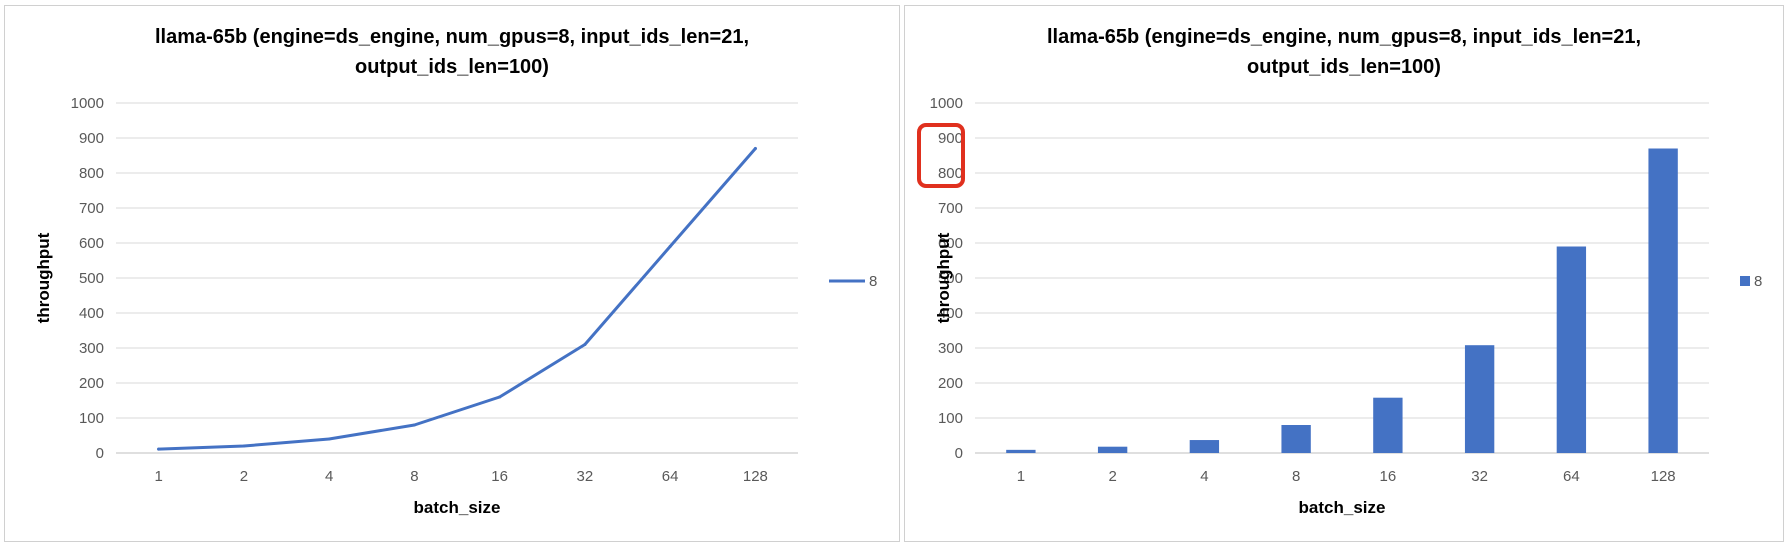 The width and height of the screenshot is (1788, 548). I want to click on highlight-box, so click(941, 155).